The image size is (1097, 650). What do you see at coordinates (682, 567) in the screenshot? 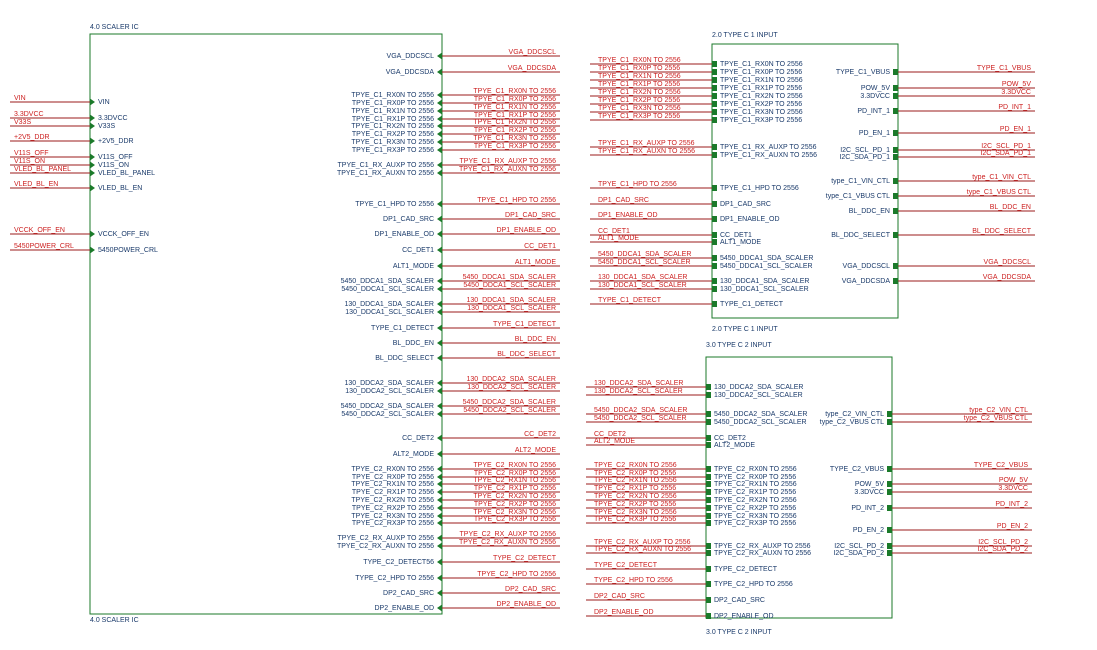
I see `pin-type-c2-detect: TYPE_C2_DETECT TYPE_C2_DETECT` at bounding box center [682, 567].